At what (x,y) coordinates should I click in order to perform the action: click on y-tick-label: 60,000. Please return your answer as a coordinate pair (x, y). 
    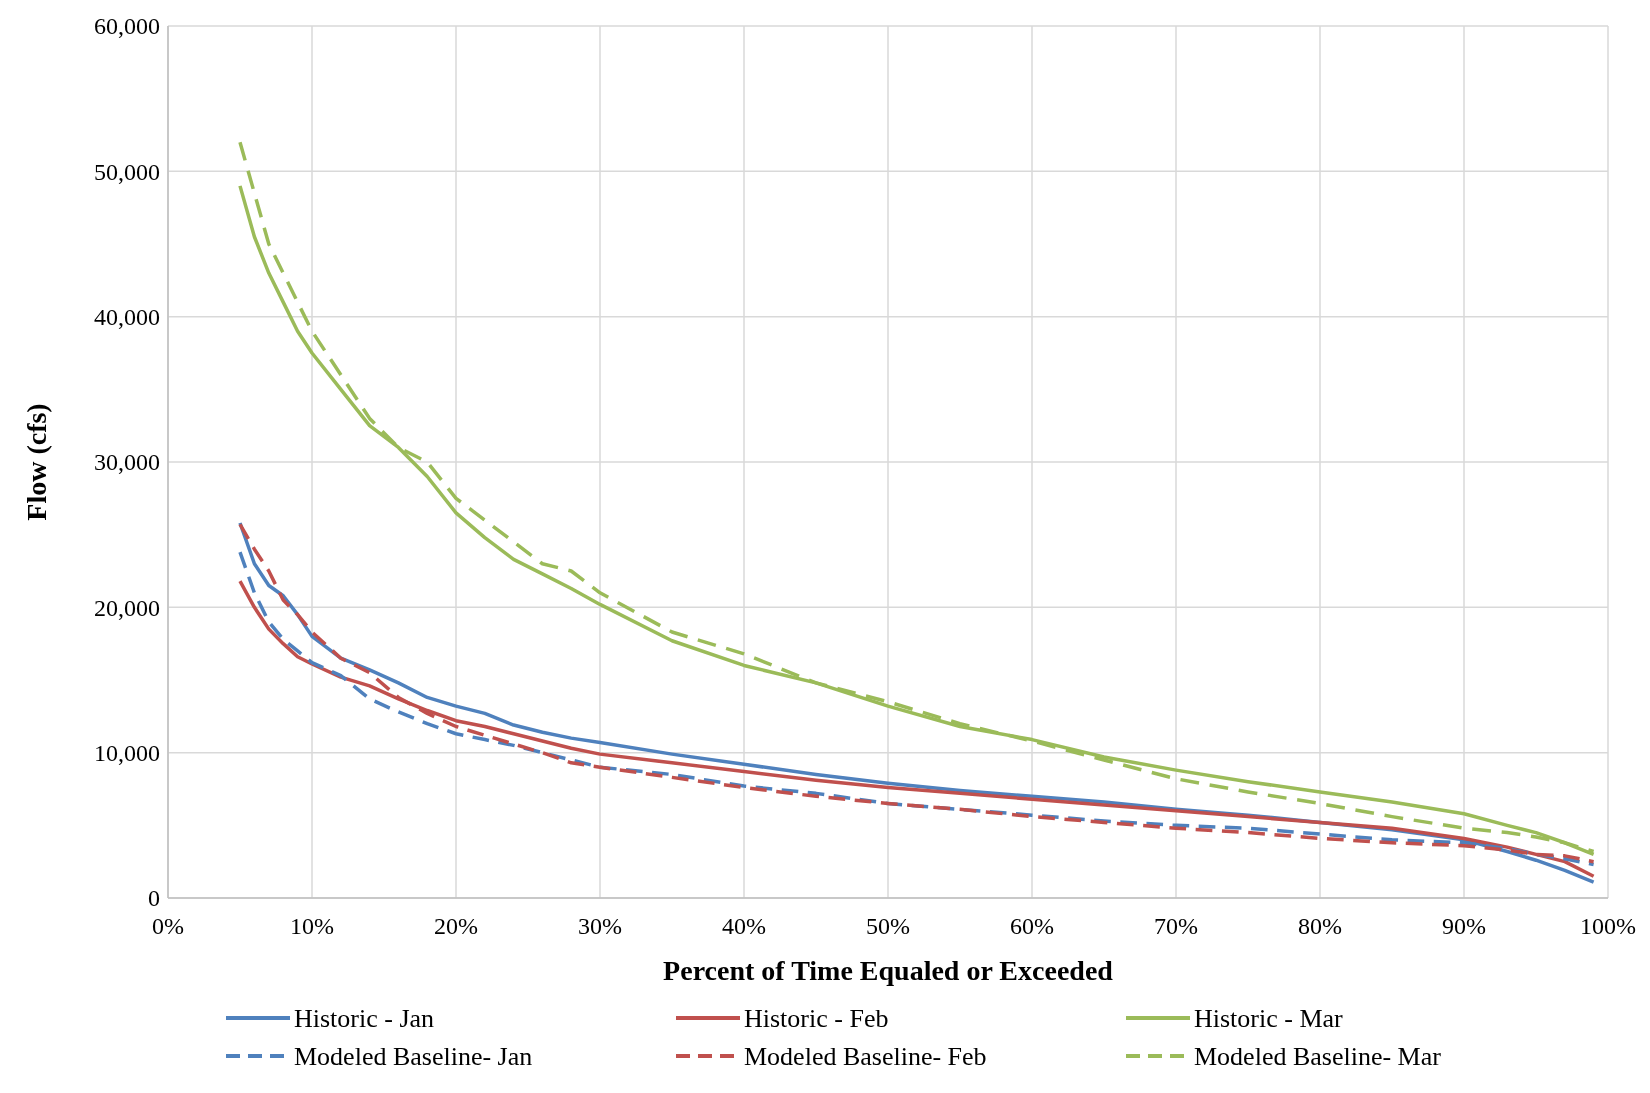
    Looking at the image, I should click on (127, 26).